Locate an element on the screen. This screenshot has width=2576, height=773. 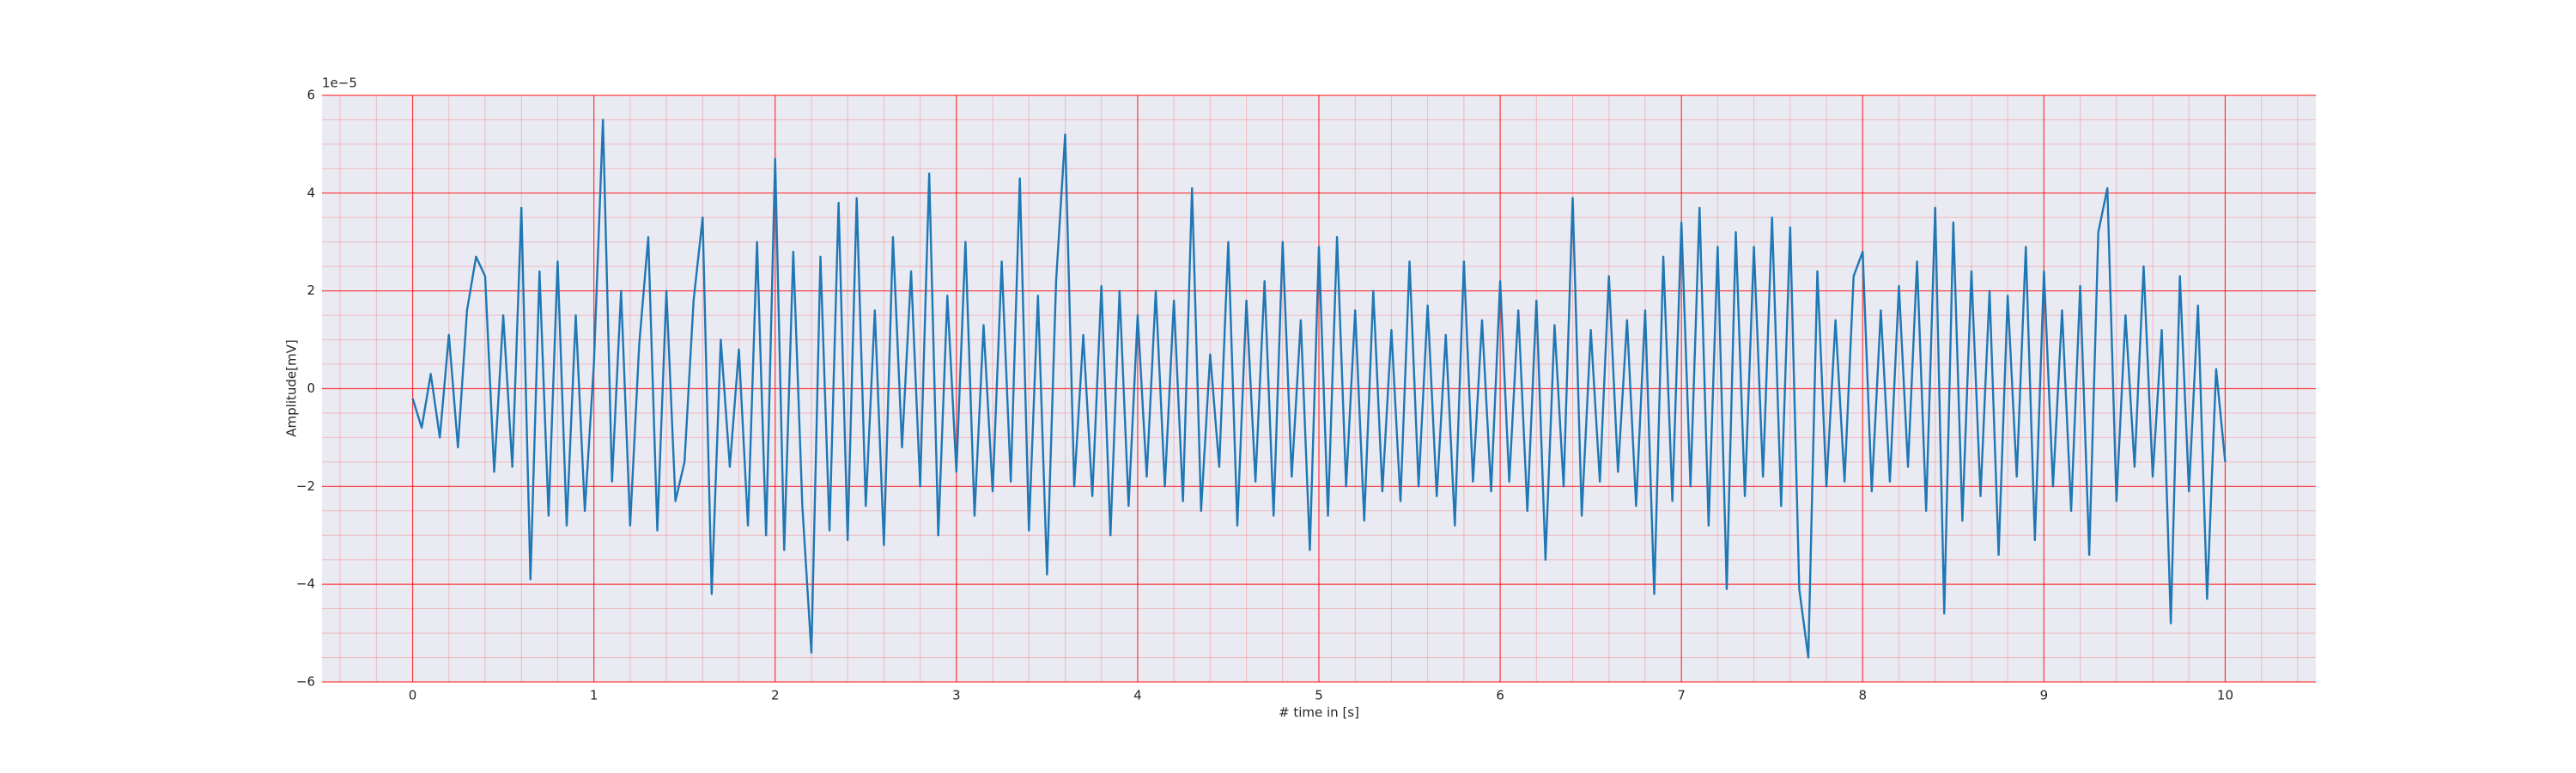
y-tick-label: −6 is located at coordinates (305, 682).